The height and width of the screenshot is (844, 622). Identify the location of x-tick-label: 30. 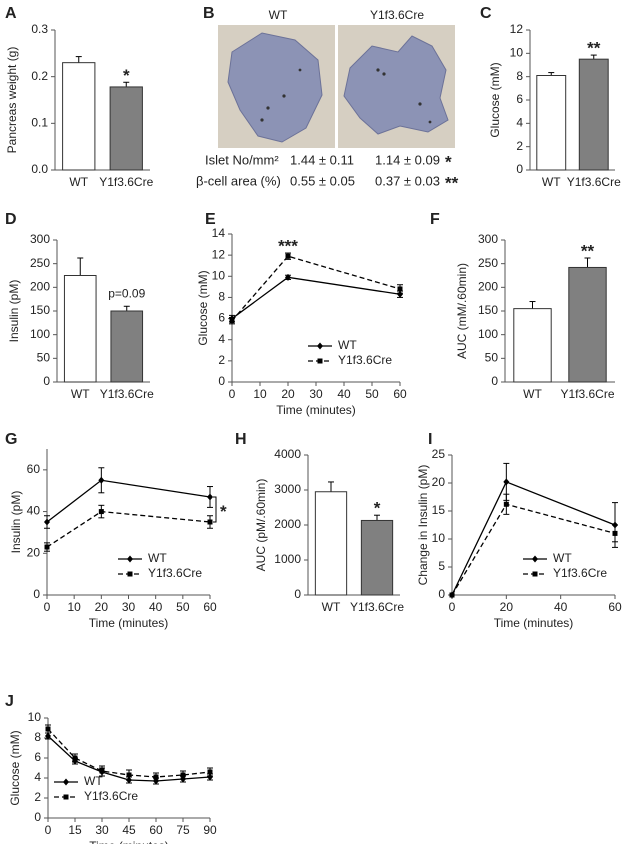
(102, 830).